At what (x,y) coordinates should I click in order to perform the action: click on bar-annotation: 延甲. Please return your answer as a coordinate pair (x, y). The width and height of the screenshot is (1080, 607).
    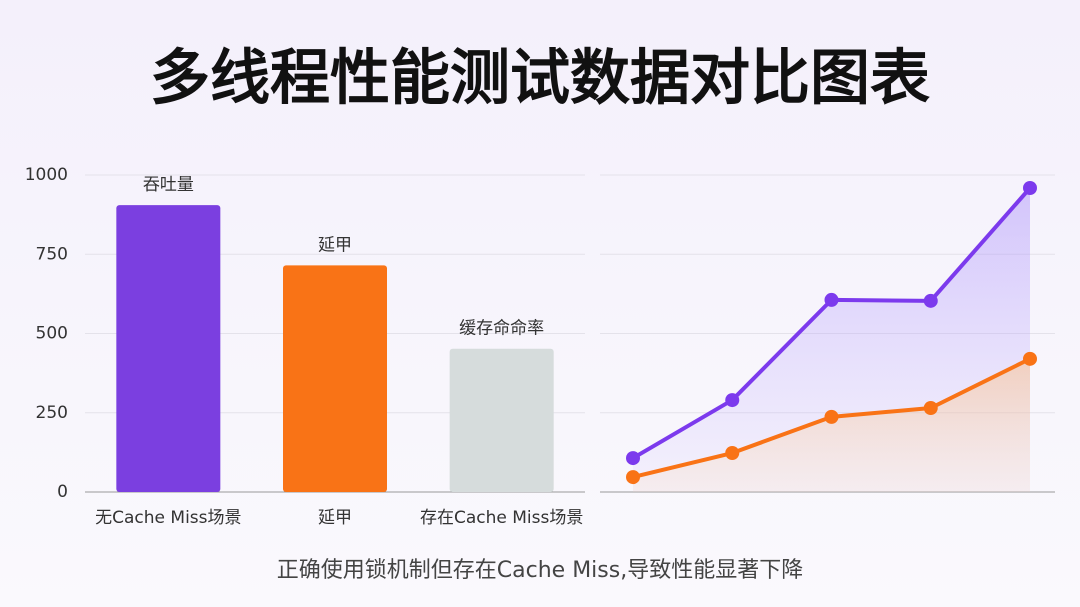
    Looking at the image, I should click on (335, 245).